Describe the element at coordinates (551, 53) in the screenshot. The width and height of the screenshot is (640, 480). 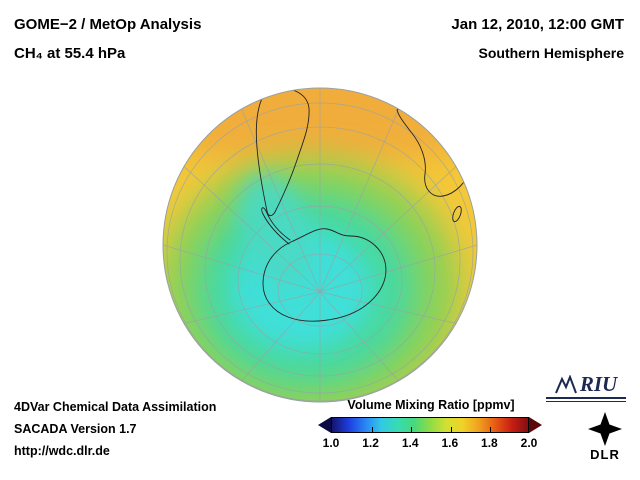
I see `hemisphere-label: Southern Hemisphere` at that location.